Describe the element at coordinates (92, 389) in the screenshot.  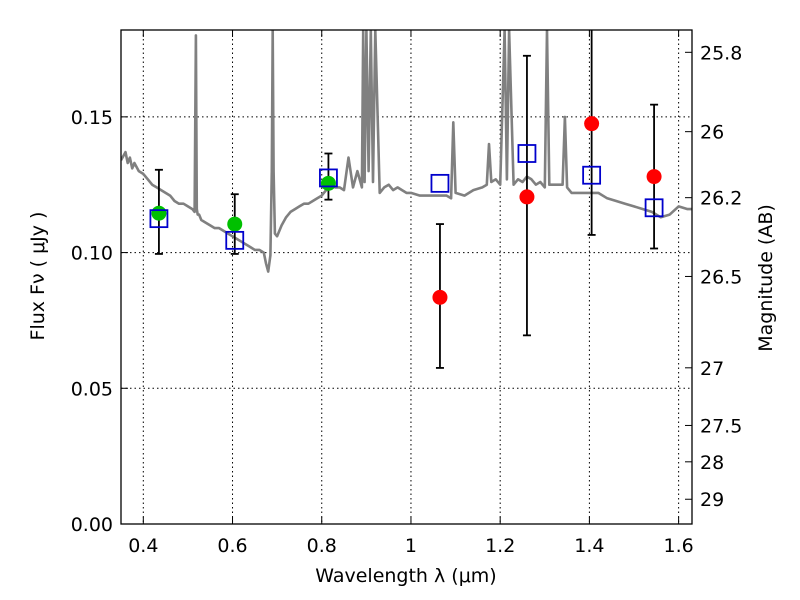
I see `y-tick-label: 0.05` at that location.